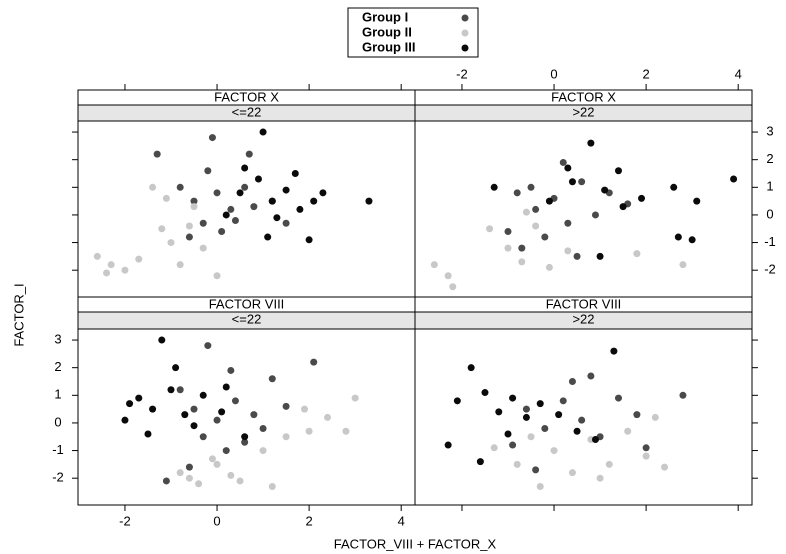 The height and width of the screenshot is (554, 786). Describe the element at coordinates (769, 158) in the screenshot. I see `y-tick-label: 2` at that location.